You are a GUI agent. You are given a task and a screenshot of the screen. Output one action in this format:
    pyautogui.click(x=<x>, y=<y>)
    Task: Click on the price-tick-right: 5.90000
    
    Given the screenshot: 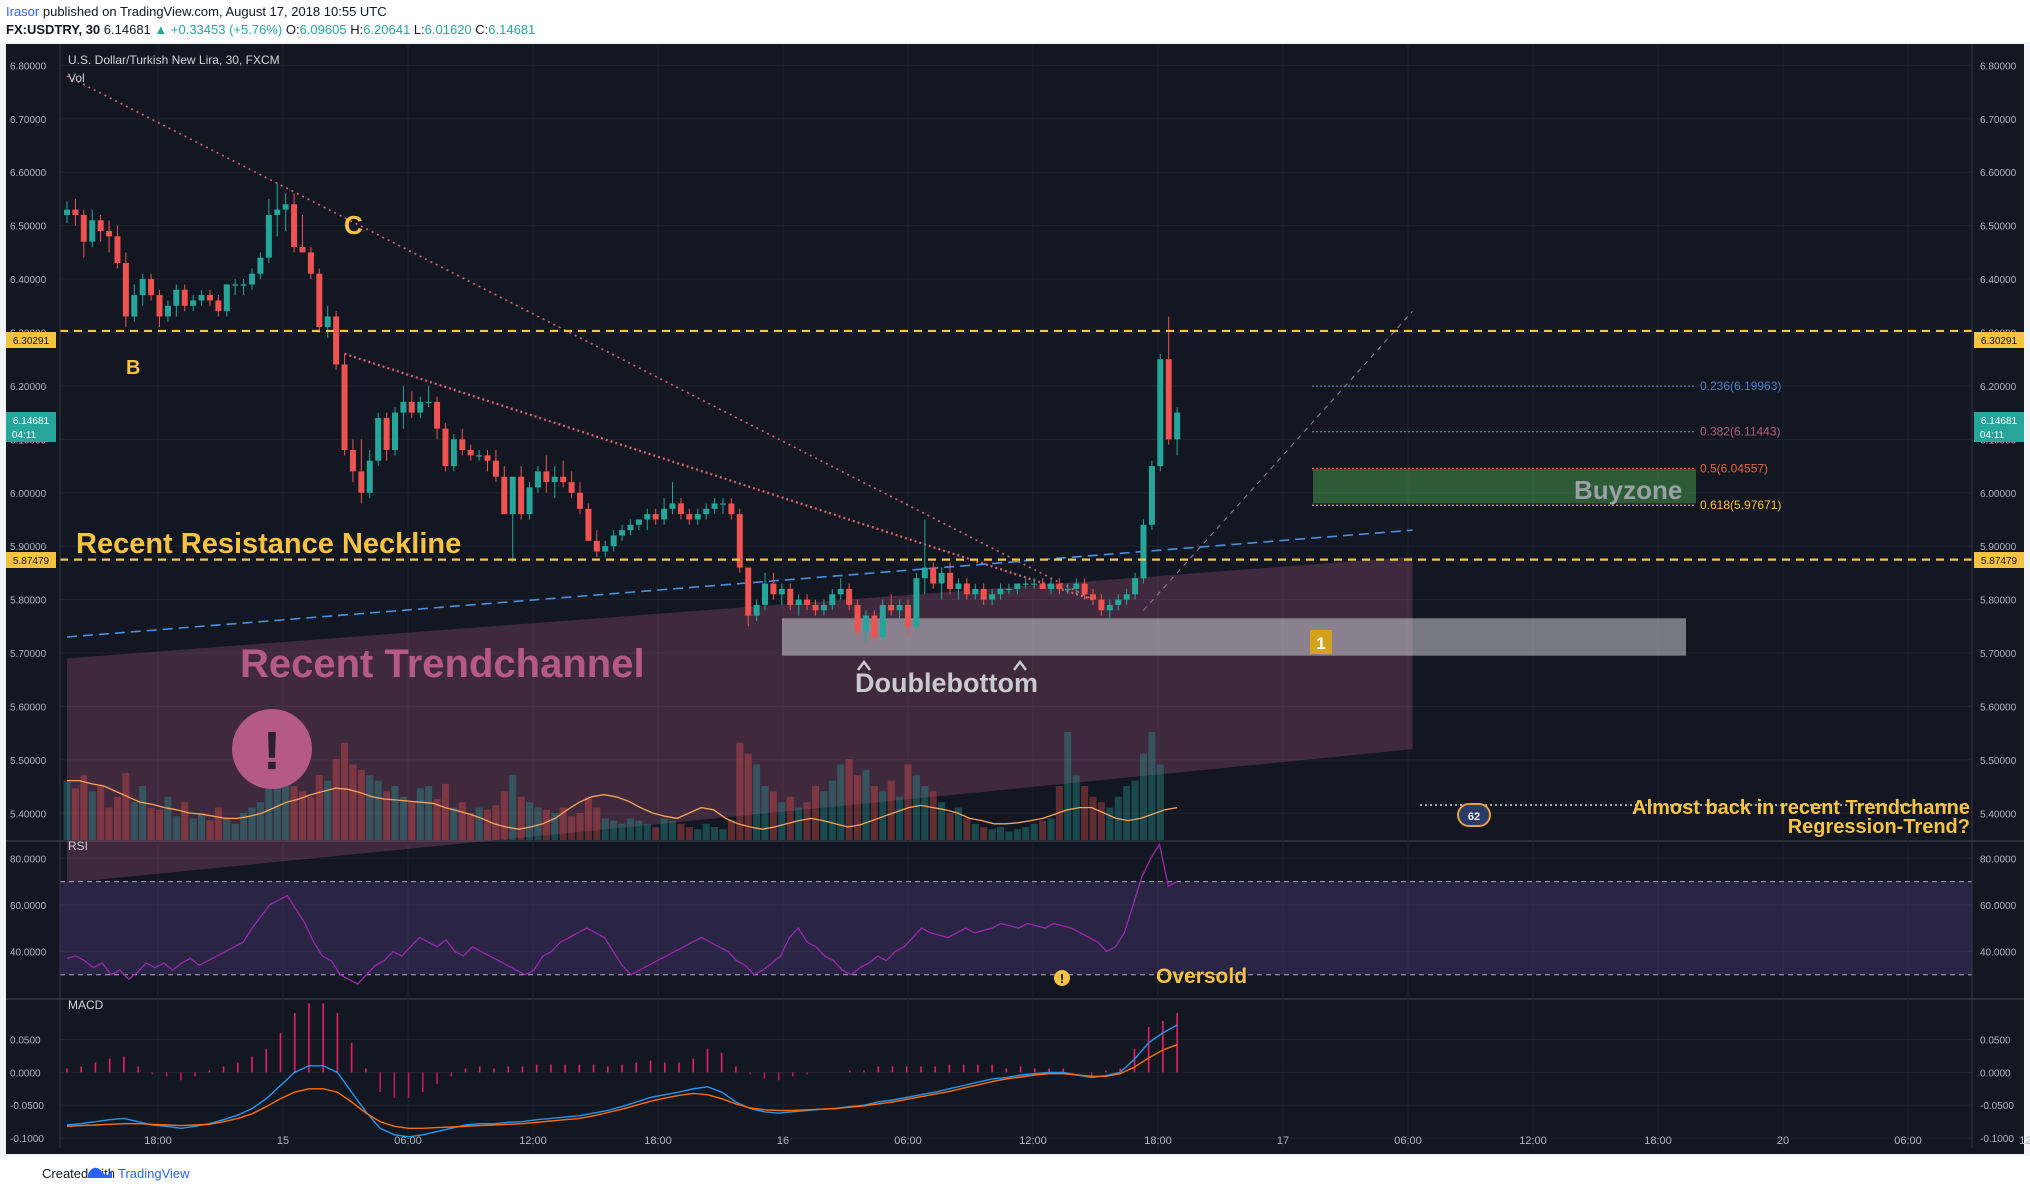 What is the action you would take?
    pyautogui.click(x=1998, y=547)
    